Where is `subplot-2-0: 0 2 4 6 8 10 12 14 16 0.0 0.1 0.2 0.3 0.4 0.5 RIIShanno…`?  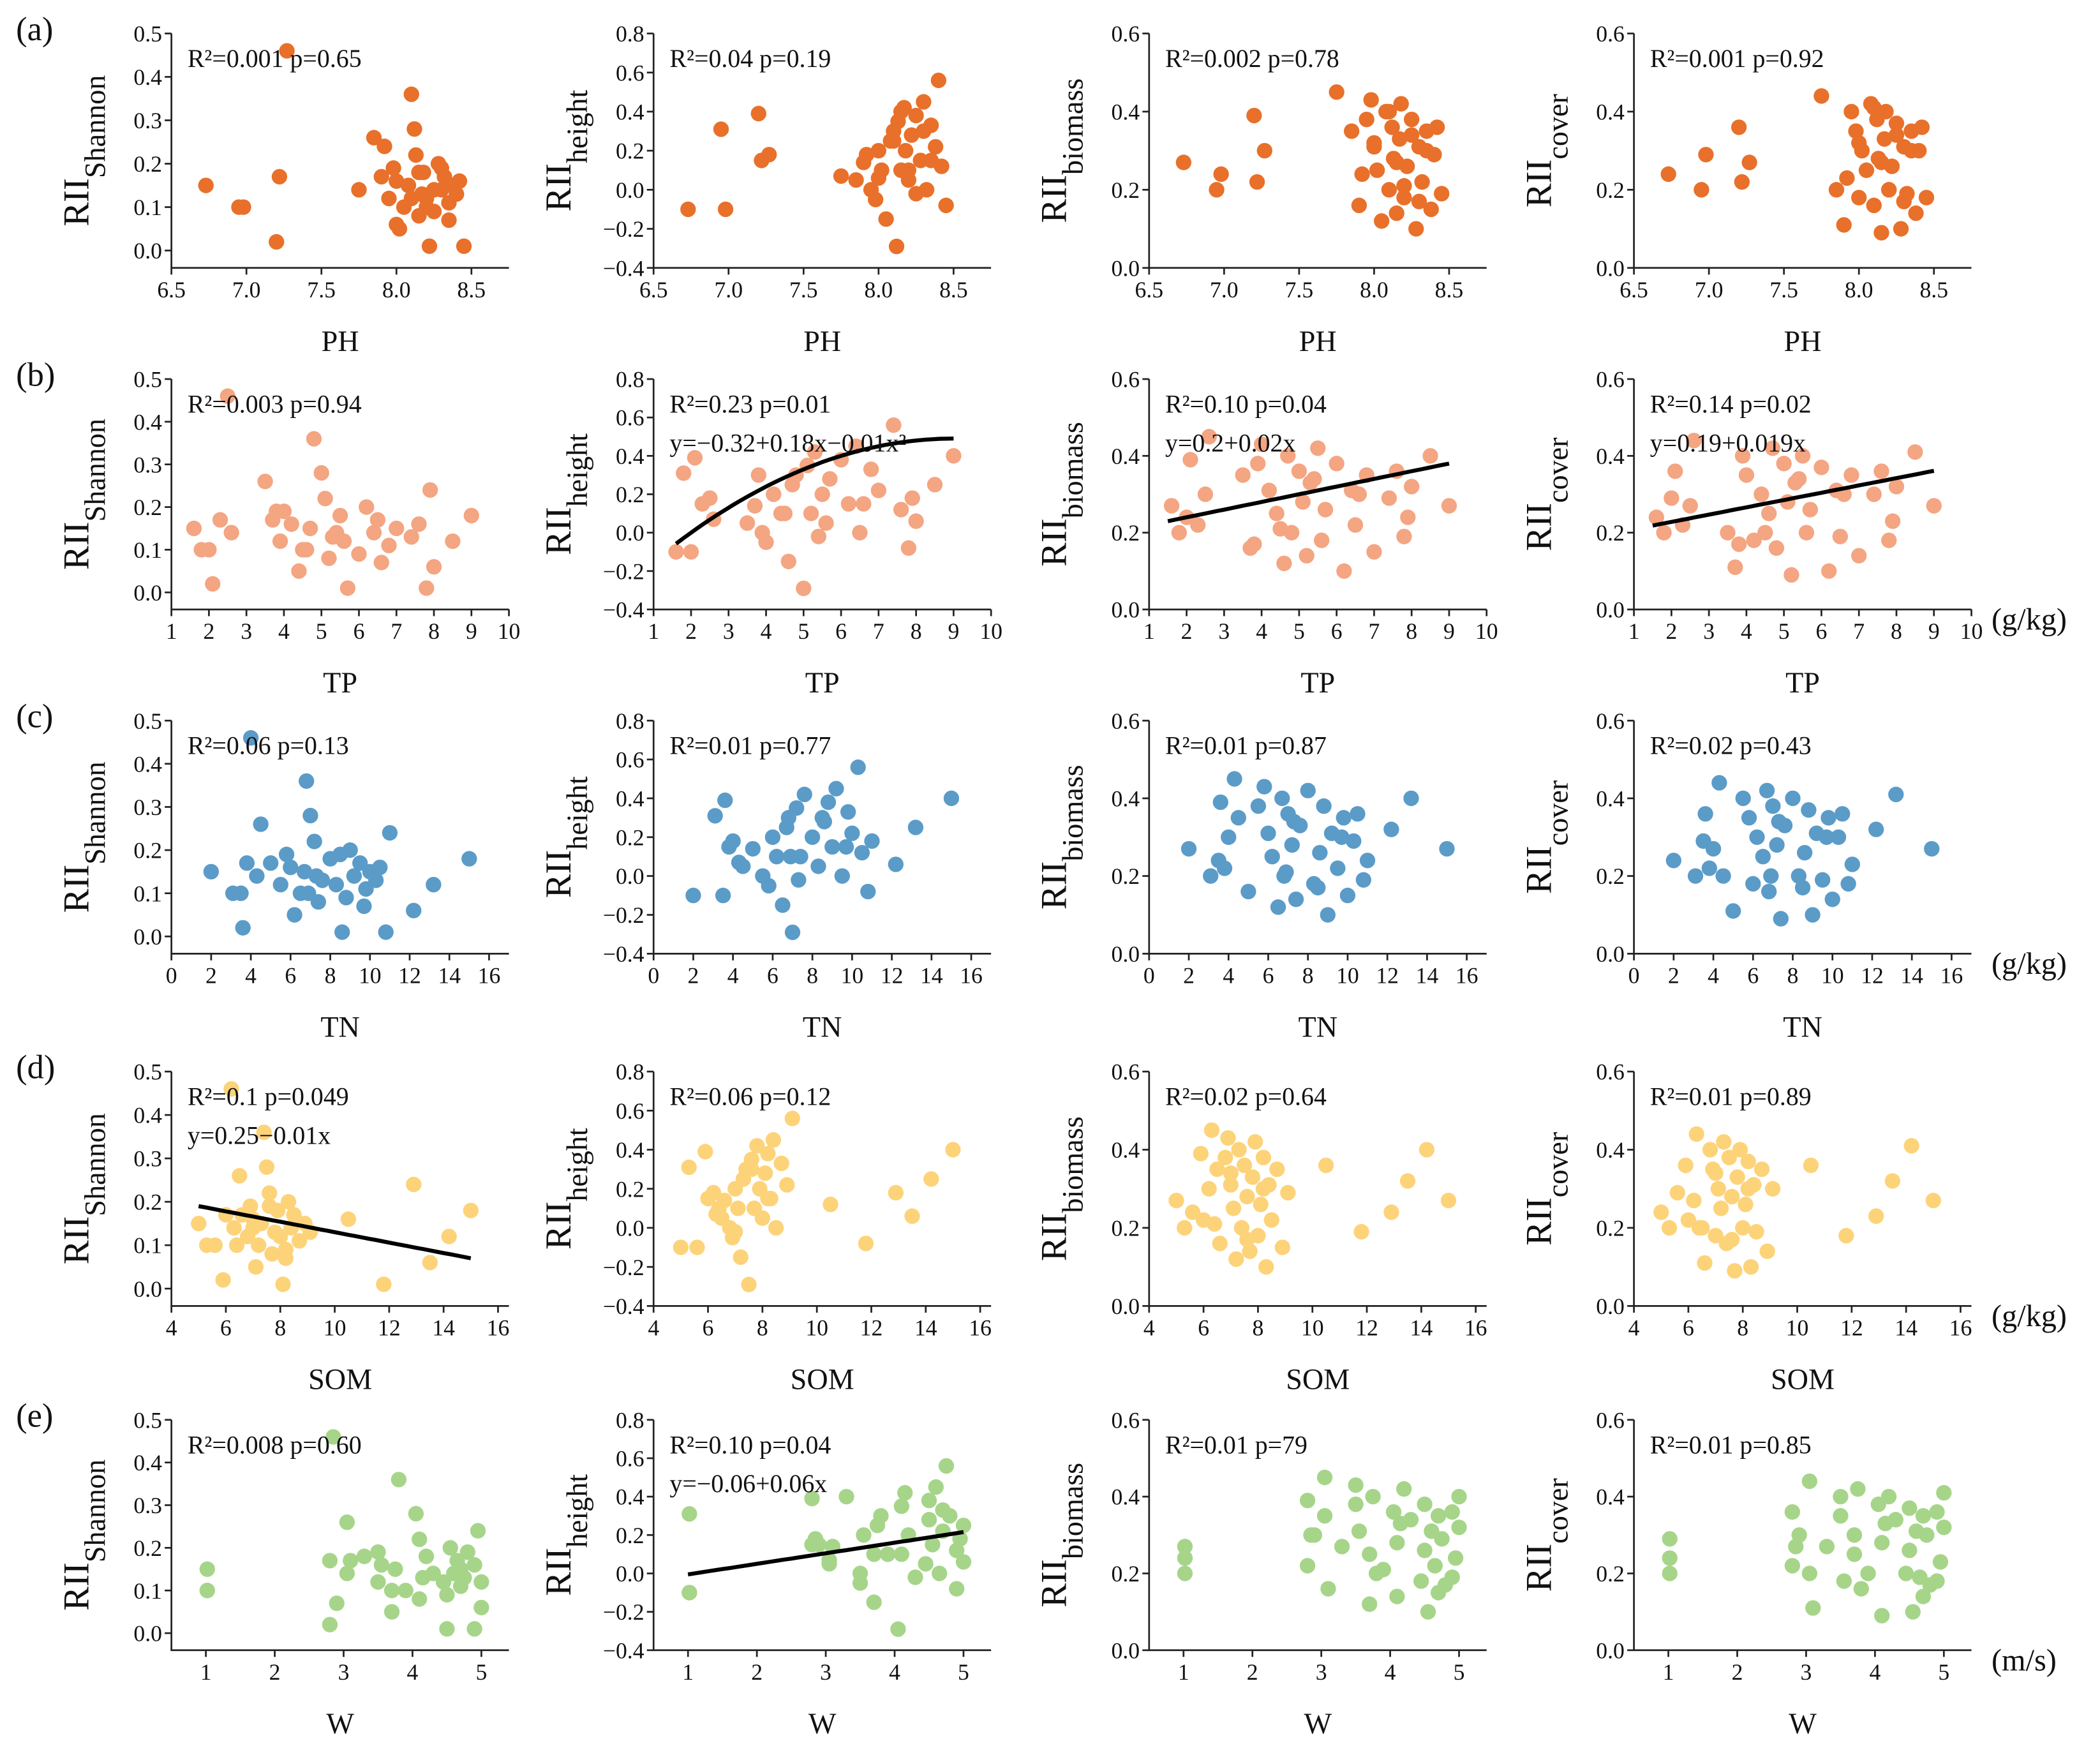
subplot-2-0: 0 2 4 6 8 10 12 14 16 0.0 0.1 0.2 0.3 0.4 0.5 RIIShanno… is located at coordinates (283, 875).